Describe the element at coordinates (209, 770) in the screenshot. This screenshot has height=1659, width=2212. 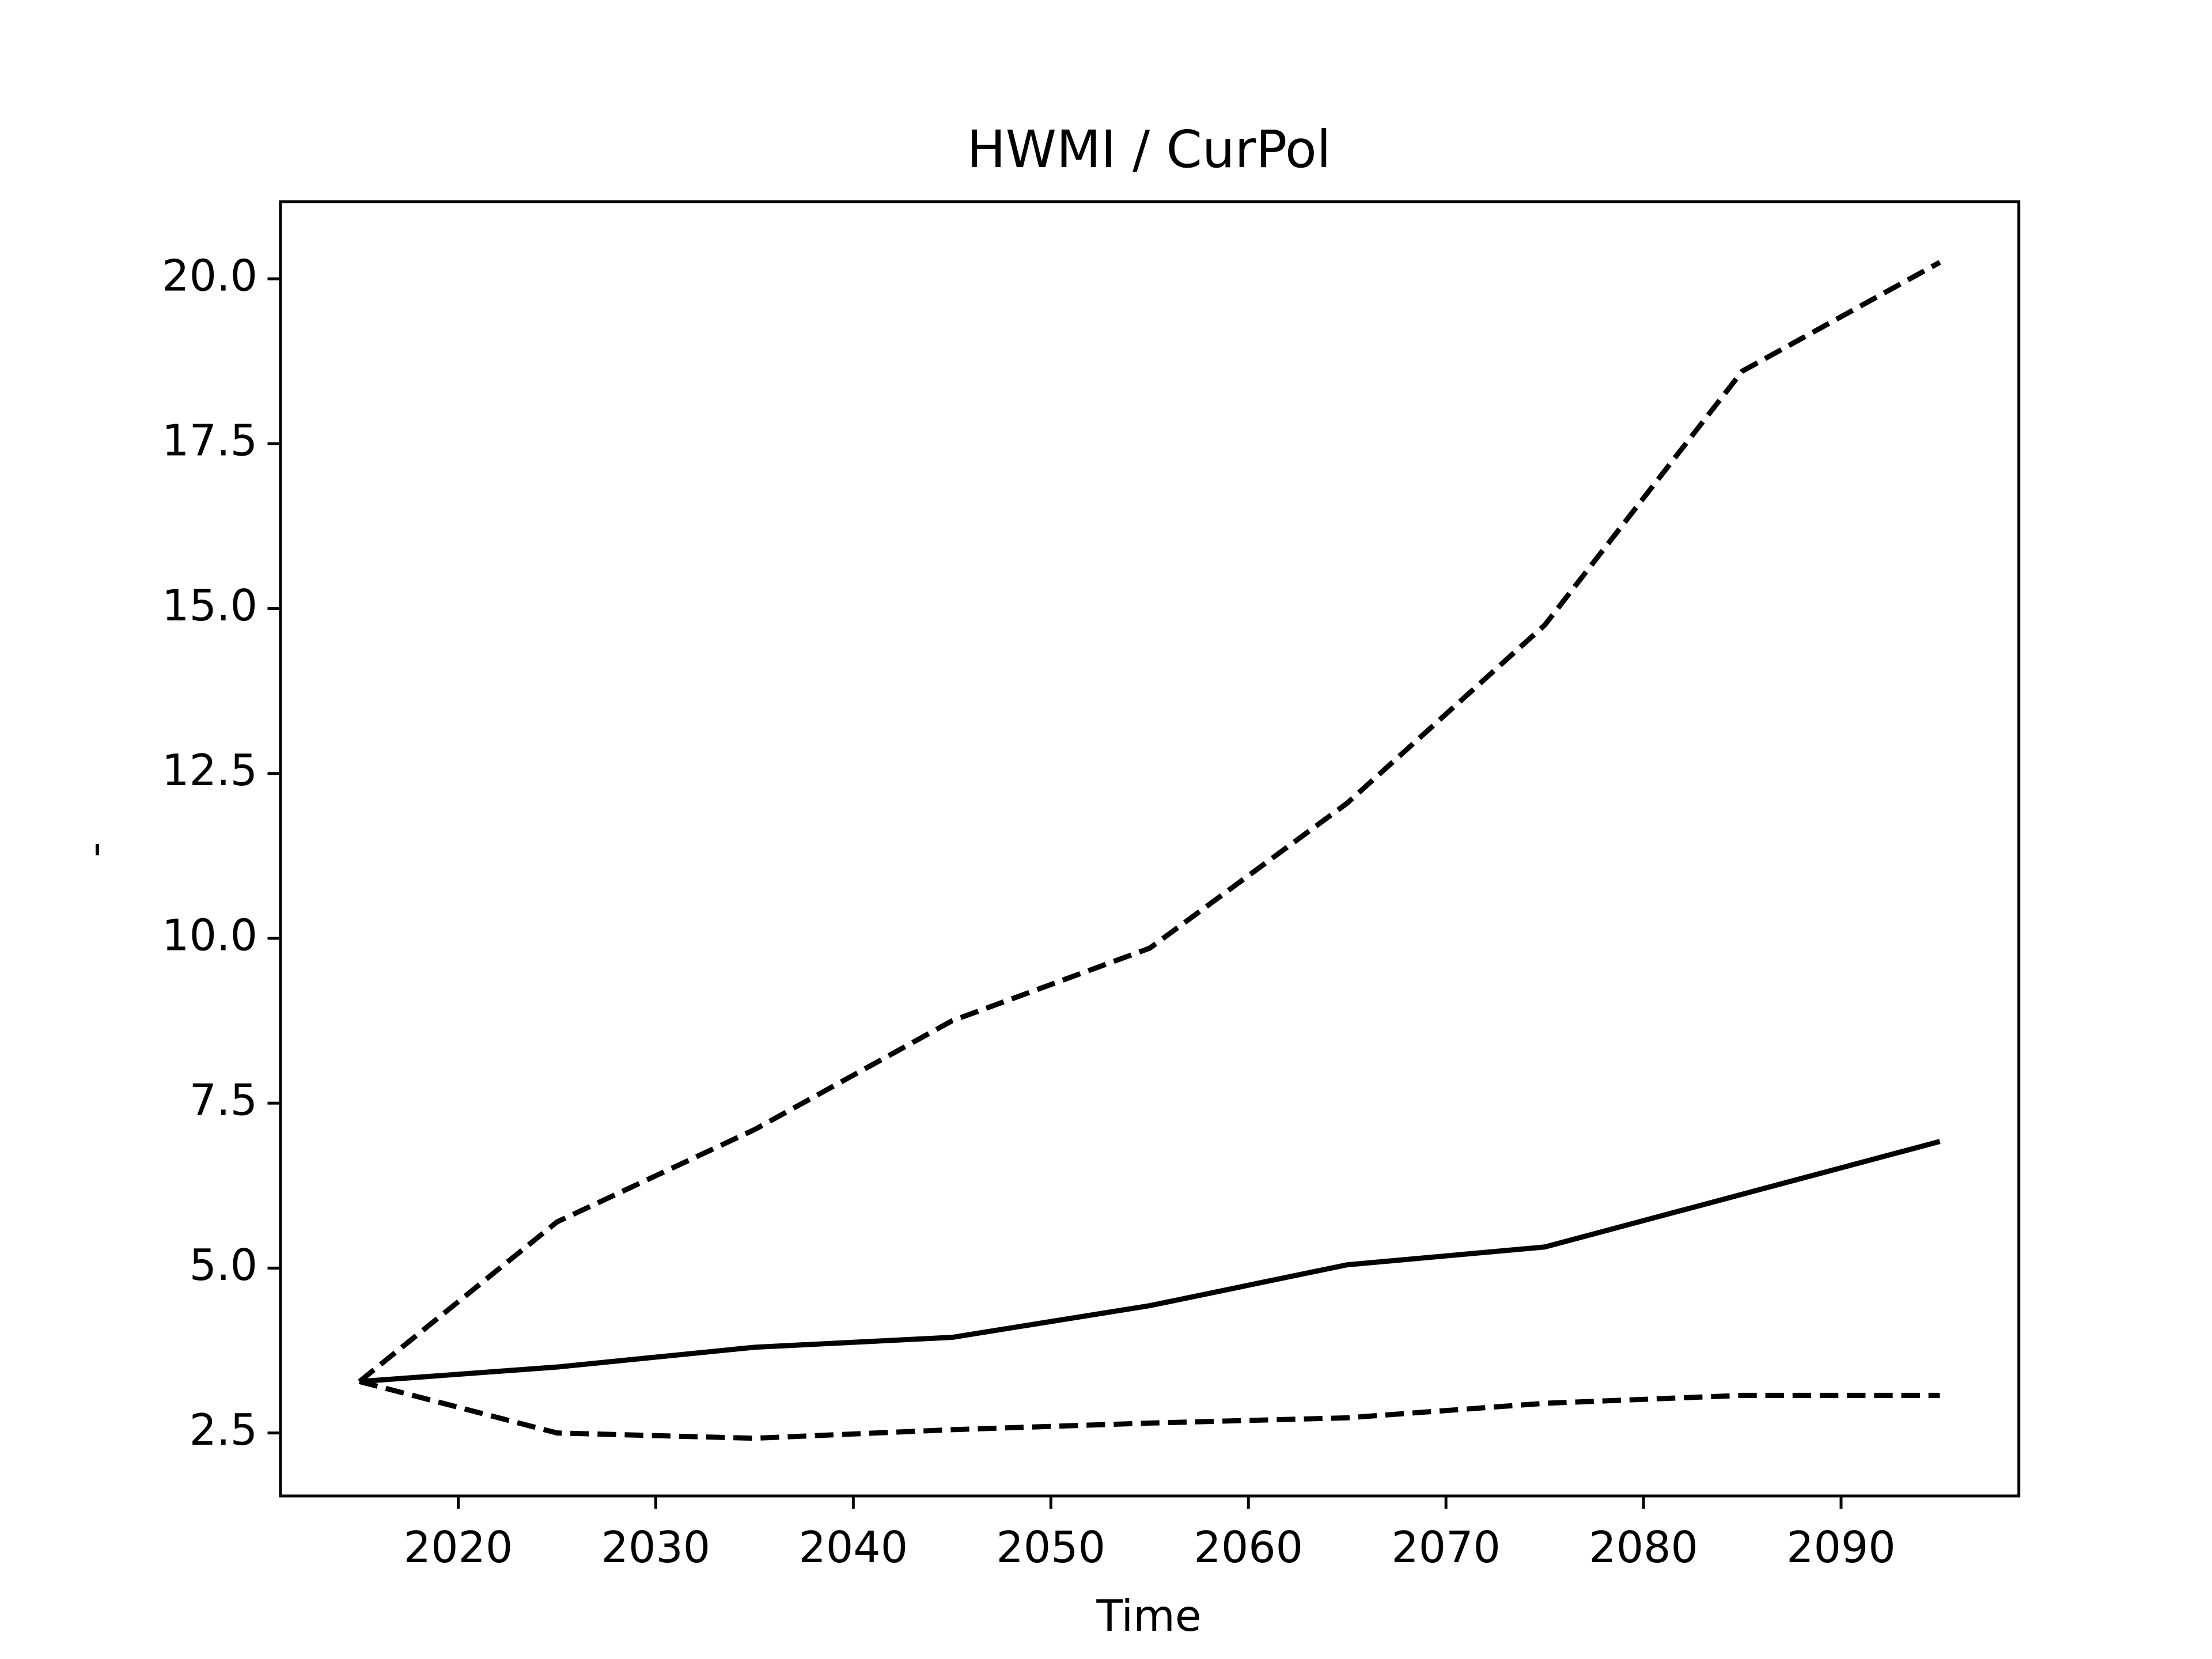
I see `y-tick-label: 12.5` at that location.